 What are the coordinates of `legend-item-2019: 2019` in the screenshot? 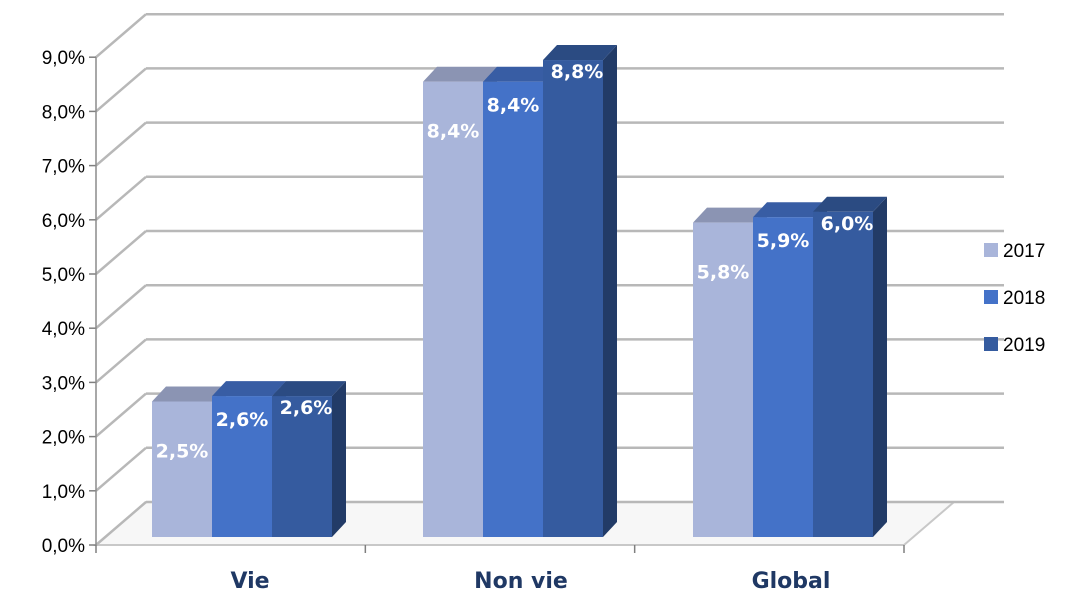 It's located at (1014, 345).